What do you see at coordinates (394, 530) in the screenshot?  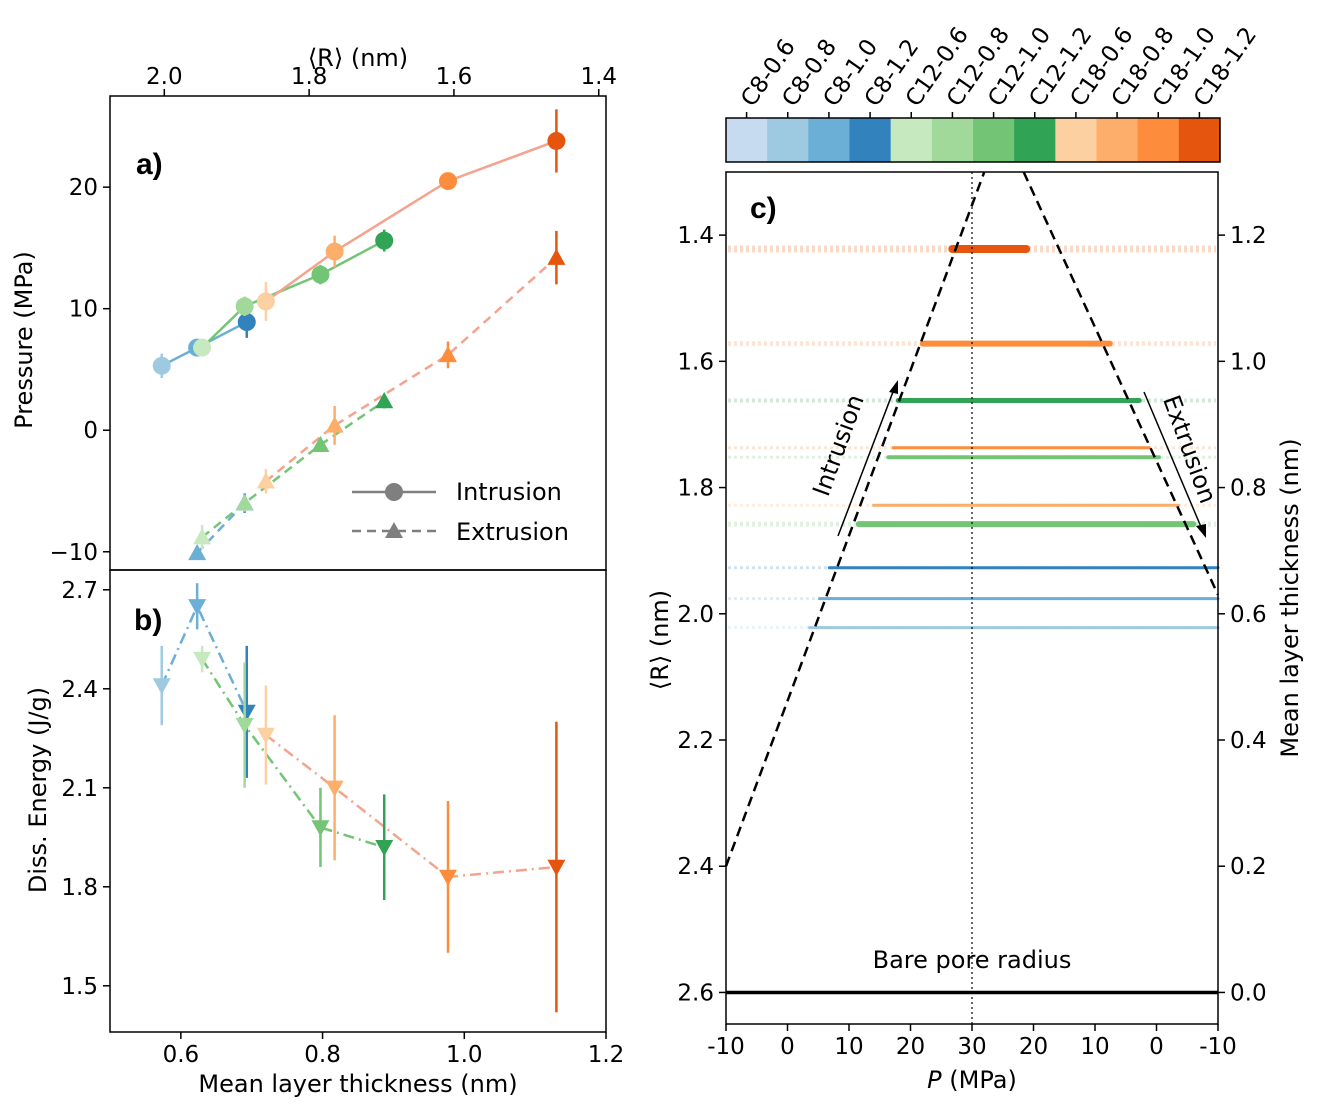 I see `legend-extrusion-marker` at bounding box center [394, 530].